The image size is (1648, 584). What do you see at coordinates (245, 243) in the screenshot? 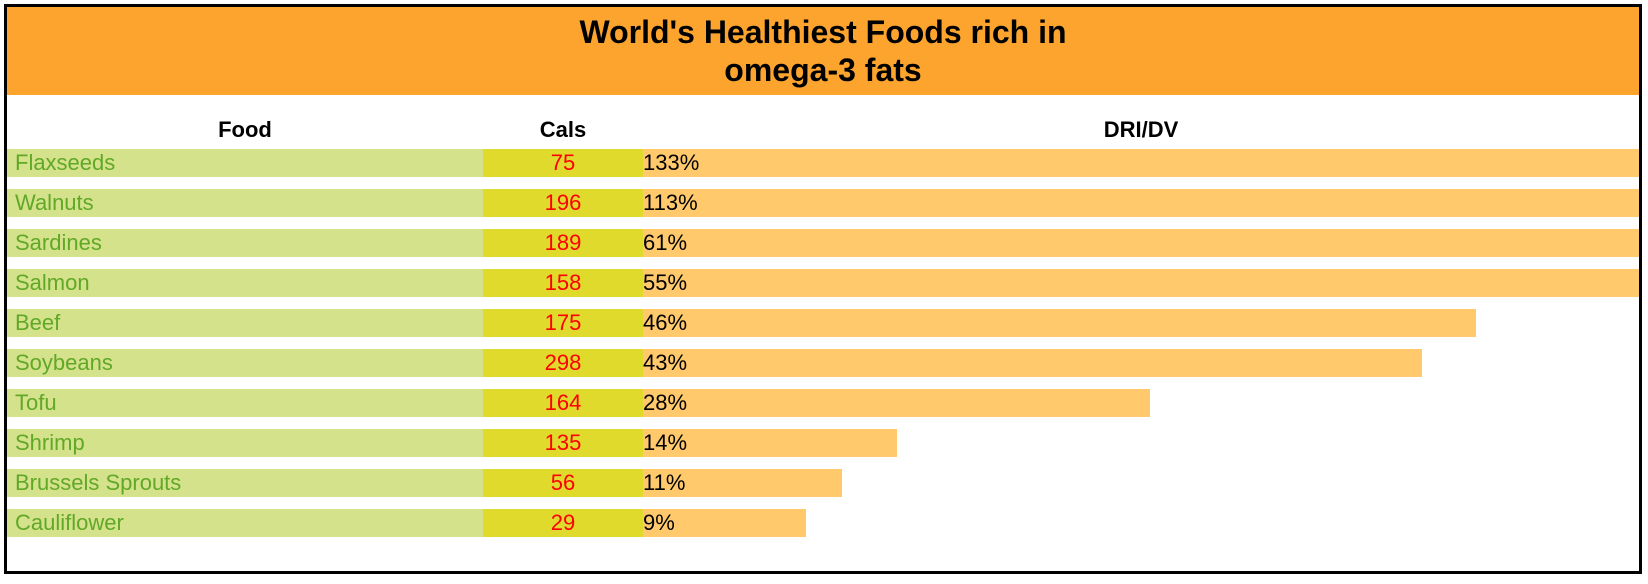
I see `food-label: Sardines` at bounding box center [245, 243].